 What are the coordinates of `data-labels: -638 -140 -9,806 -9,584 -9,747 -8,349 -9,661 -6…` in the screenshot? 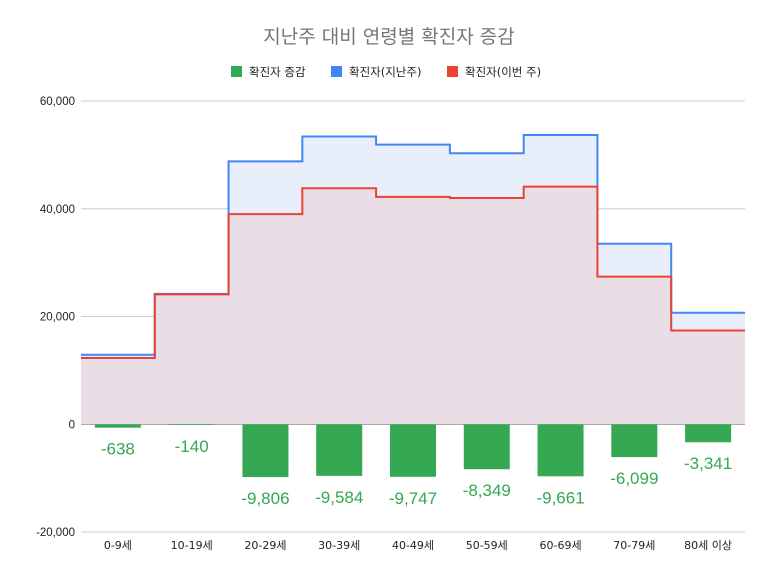 It's located at (416, 472).